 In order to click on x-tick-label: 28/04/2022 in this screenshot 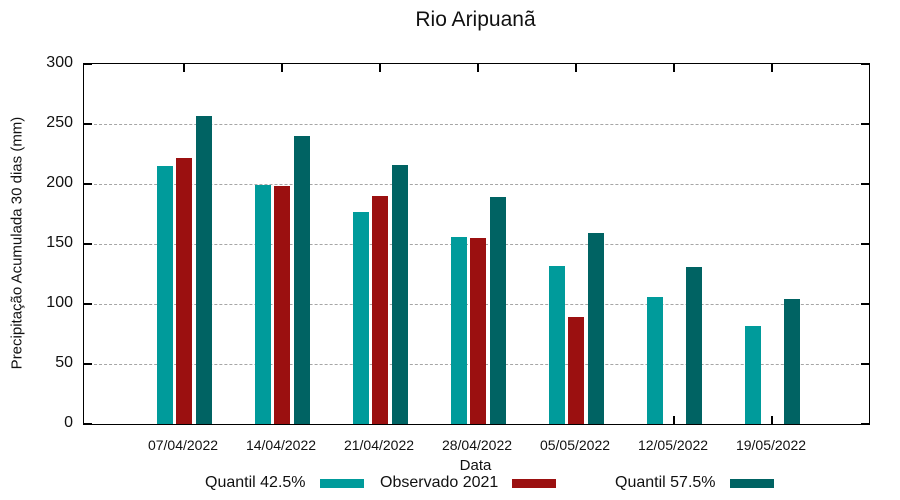, I will do `click(477, 445)`.